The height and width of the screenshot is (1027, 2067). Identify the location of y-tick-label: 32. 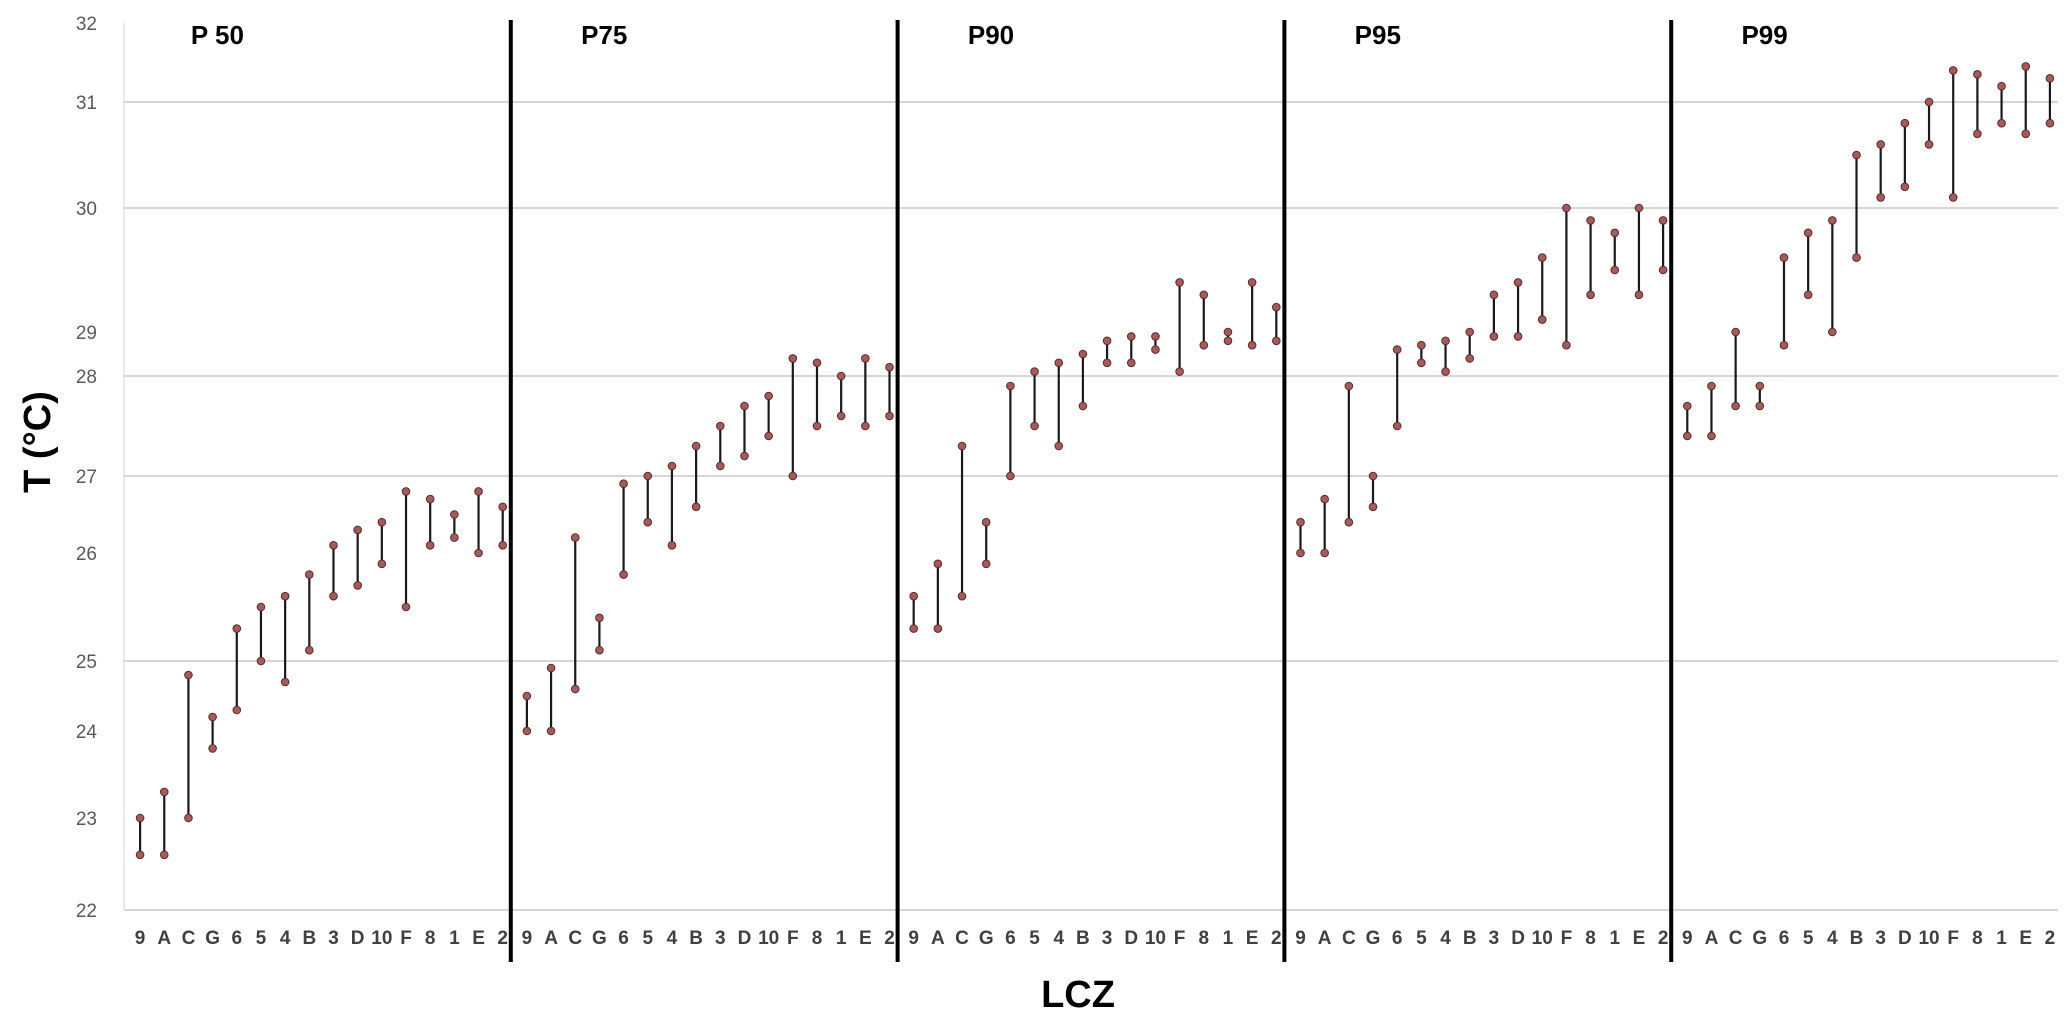
(86, 24).